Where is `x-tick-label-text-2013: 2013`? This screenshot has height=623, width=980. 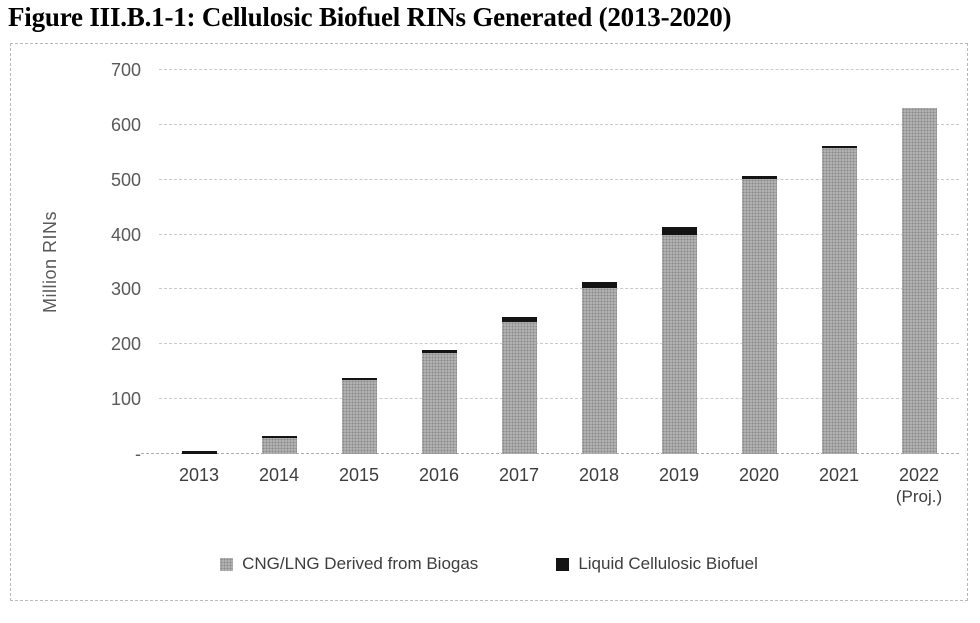
x-tick-label-text-2013: 2013 is located at coordinates (199, 475).